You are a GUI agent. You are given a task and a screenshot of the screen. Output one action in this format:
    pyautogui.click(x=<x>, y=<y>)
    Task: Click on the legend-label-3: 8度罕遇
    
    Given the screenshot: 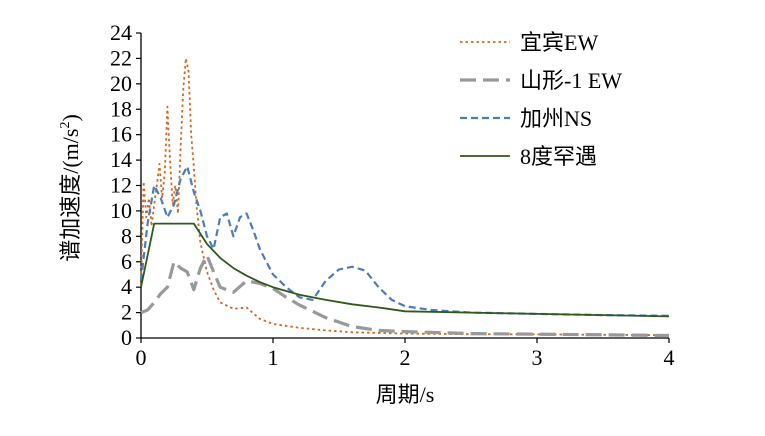 What is the action you would take?
    pyautogui.click(x=558, y=156)
    